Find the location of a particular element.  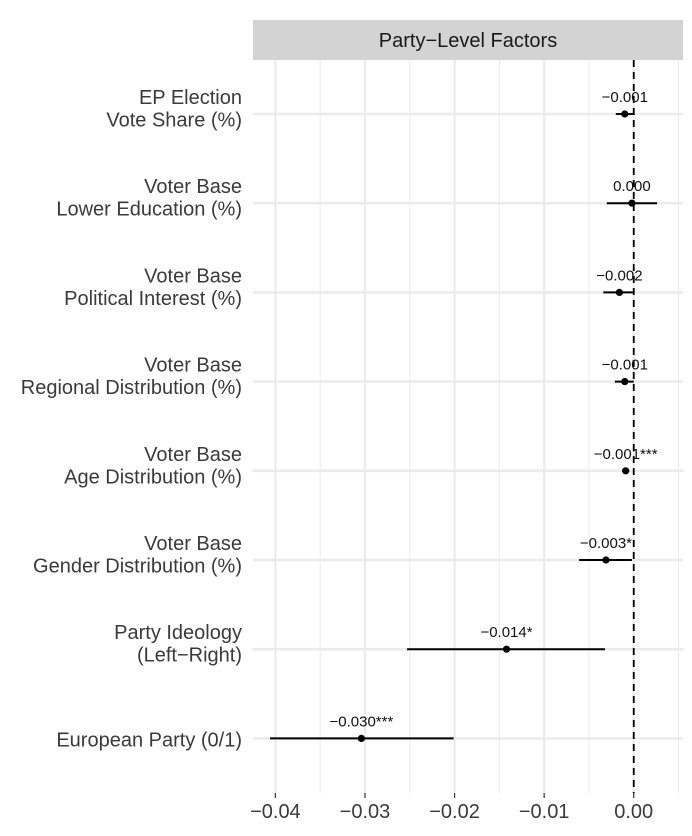

estimate-label: −0.003* is located at coordinates (606, 543).